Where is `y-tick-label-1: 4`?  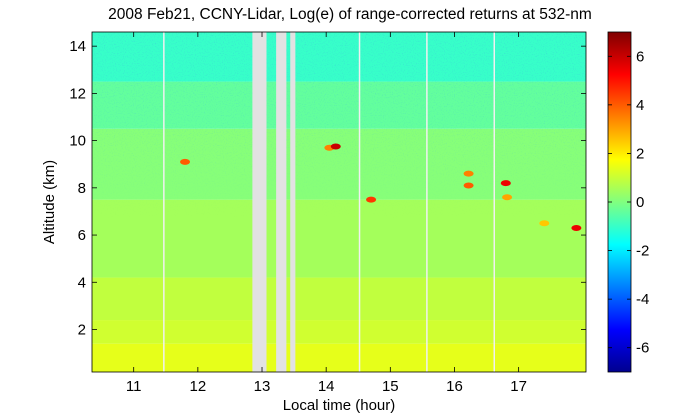
y-tick-label-1: 4 is located at coordinates (82, 282).